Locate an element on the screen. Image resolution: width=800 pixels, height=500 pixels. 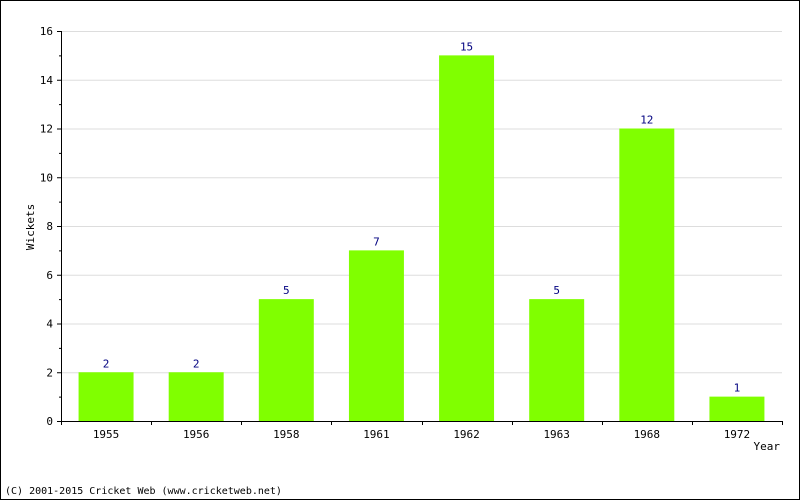
x-tick-label: 1961 is located at coordinates (376, 434).